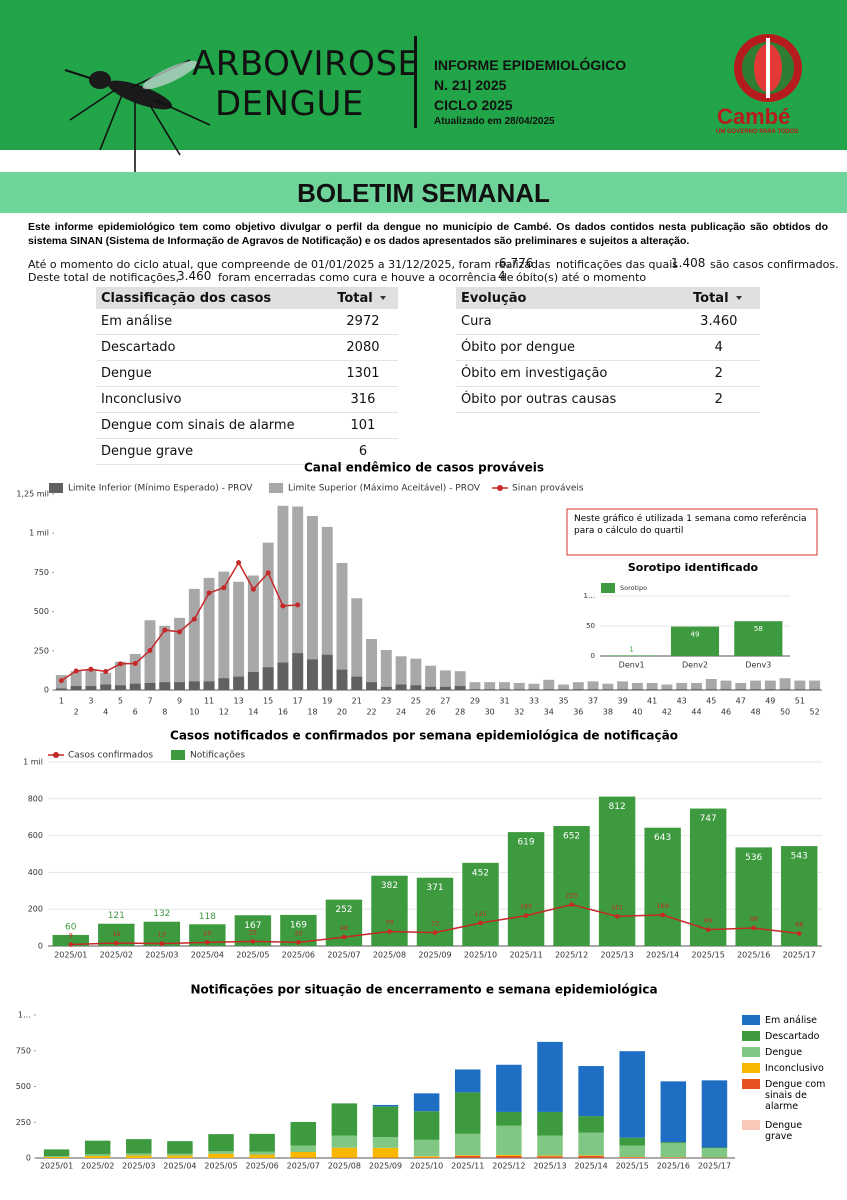 This screenshot has height=1200, width=847. Describe the element at coordinates (23, 1050) in the screenshot. I see `y-tick-label: 750` at that location.